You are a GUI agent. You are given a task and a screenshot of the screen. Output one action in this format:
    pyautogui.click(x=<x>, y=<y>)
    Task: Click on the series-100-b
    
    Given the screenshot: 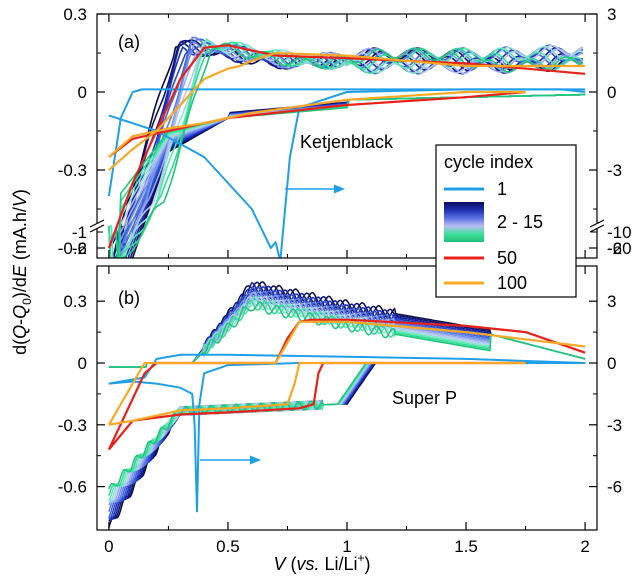 What is the action you would take?
    pyautogui.click(x=346, y=373)
    